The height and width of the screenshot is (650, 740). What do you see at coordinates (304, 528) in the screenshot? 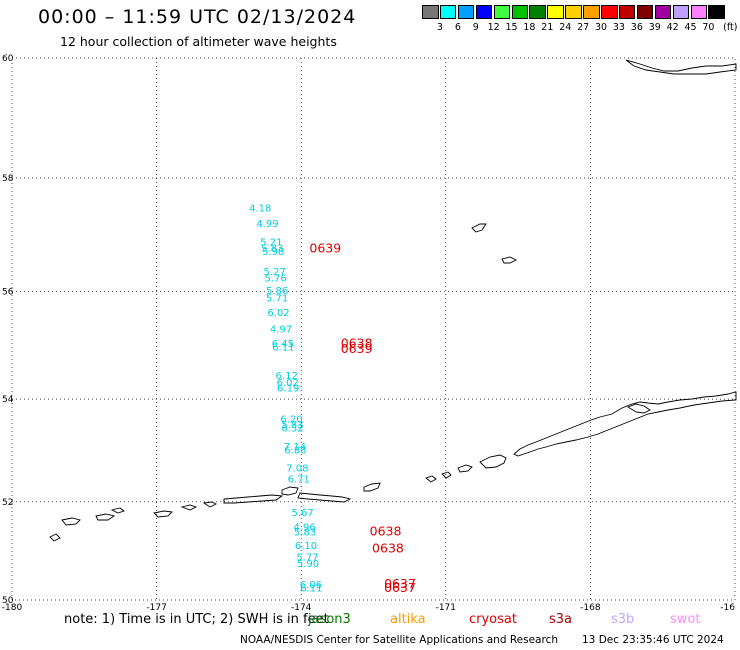
I see `wave-height-label: 4.96` at bounding box center [304, 528].